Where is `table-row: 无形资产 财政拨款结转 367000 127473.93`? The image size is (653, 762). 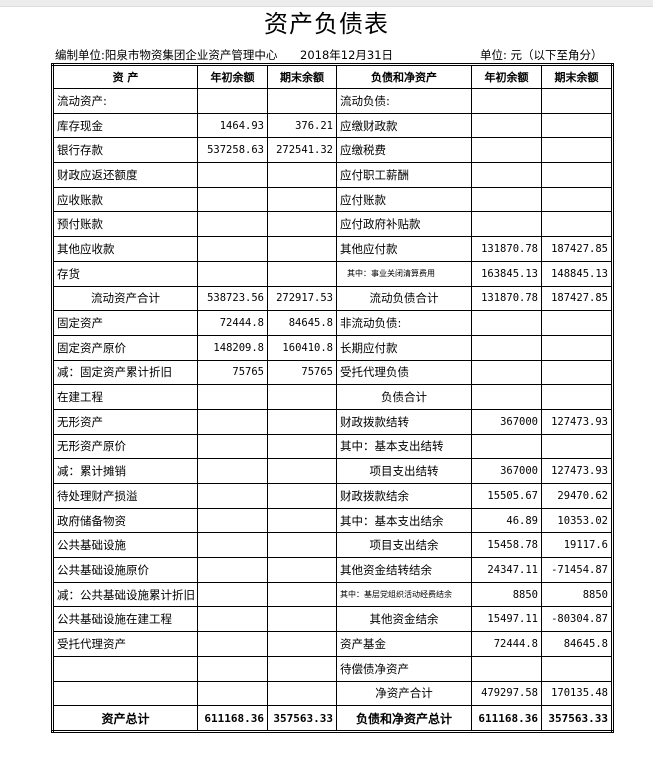 table-row: 无形资产 财政拨款结转 367000 127473.93 is located at coordinates (332, 421).